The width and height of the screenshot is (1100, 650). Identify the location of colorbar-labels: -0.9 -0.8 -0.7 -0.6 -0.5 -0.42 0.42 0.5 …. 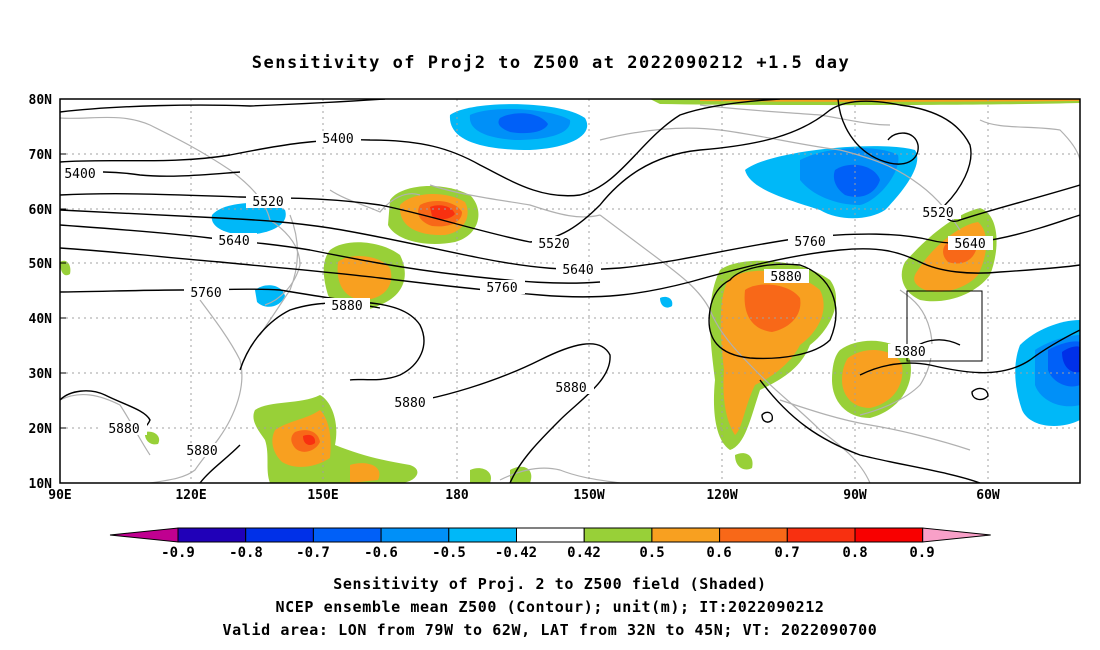
(548, 553).